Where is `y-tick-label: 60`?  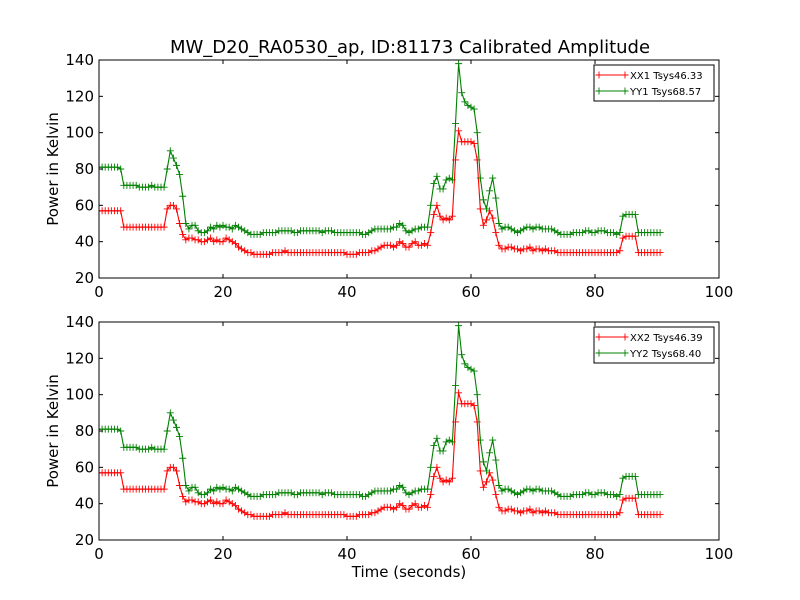 y-tick-label: 60 is located at coordinates (84, 467).